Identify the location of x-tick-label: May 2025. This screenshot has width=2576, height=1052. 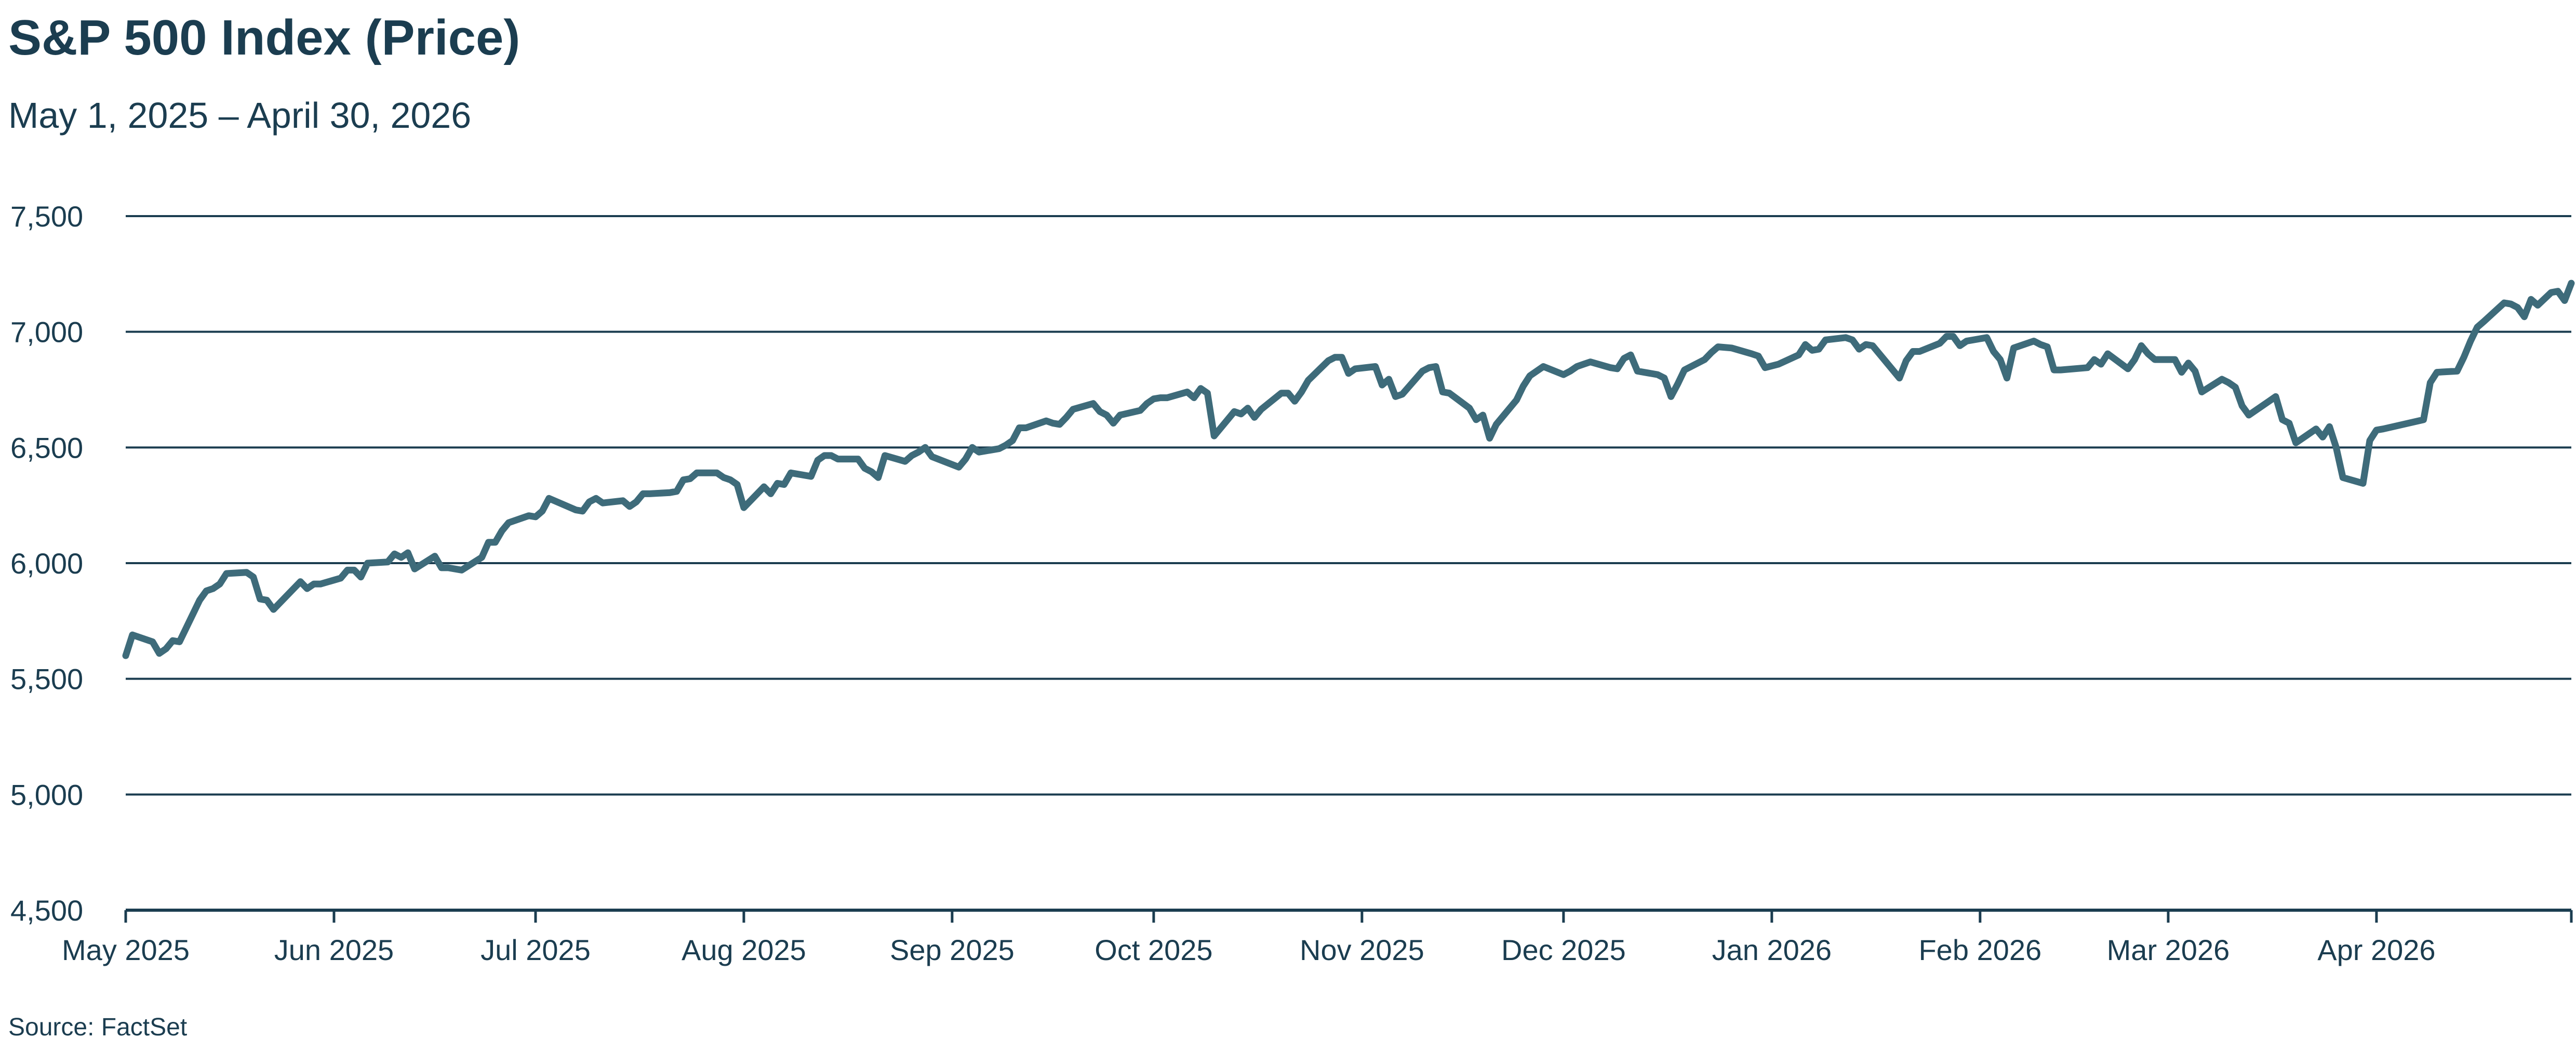
(126, 950).